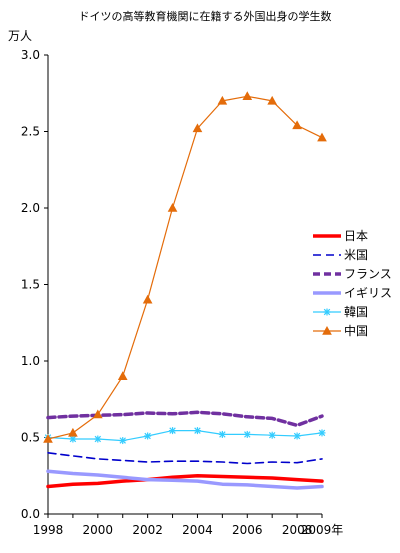  What do you see at coordinates (30, 285) in the screenshot?
I see `y-tick-label: 1.5` at bounding box center [30, 285].